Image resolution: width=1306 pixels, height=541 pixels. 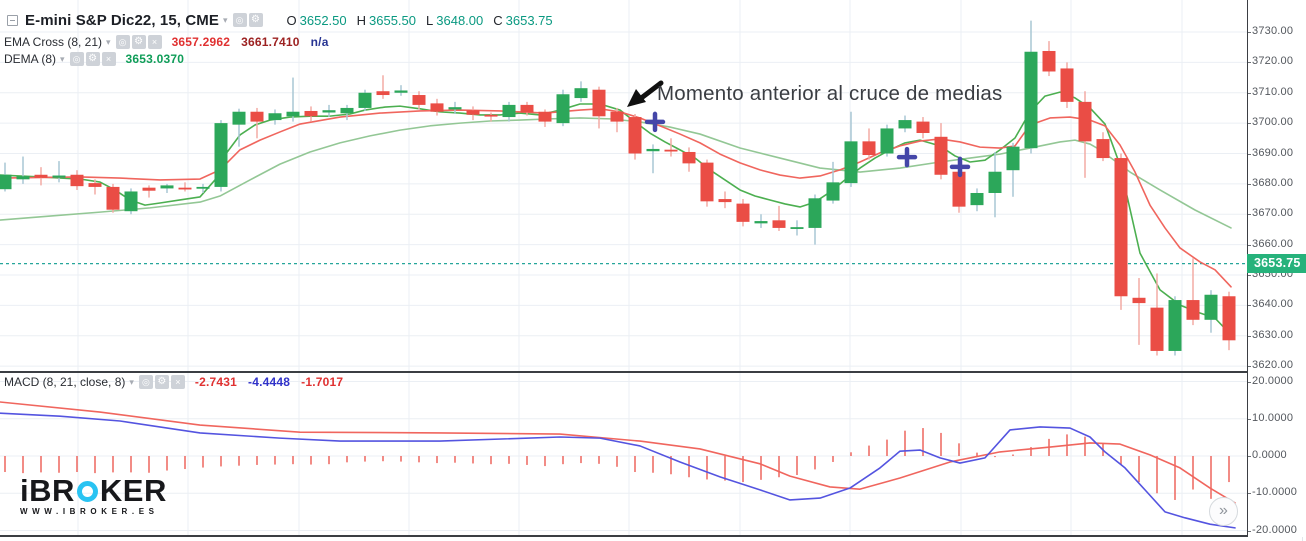 What do you see at coordinates (319, 42) in the screenshot?
I see `ema-na-value: n/a` at bounding box center [319, 42].